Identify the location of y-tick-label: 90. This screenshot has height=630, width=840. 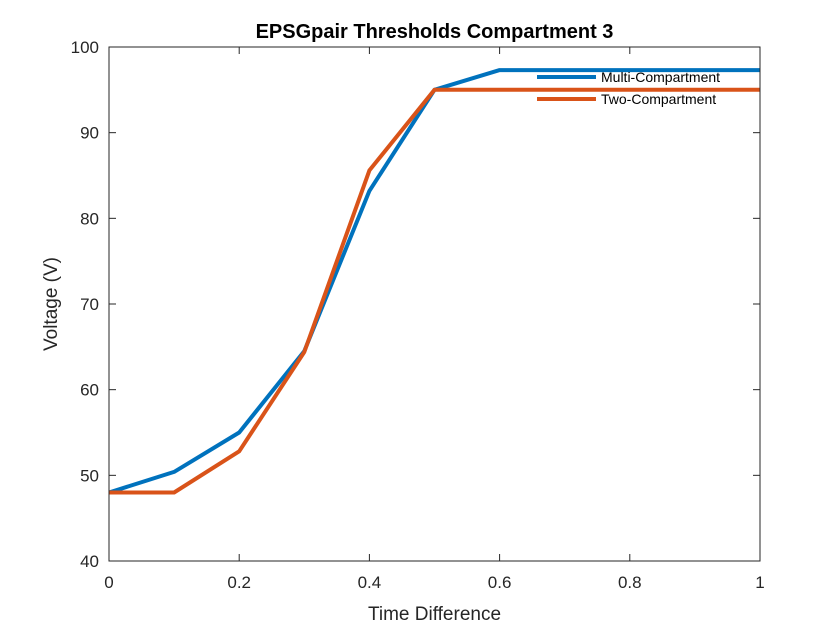
(89, 133).